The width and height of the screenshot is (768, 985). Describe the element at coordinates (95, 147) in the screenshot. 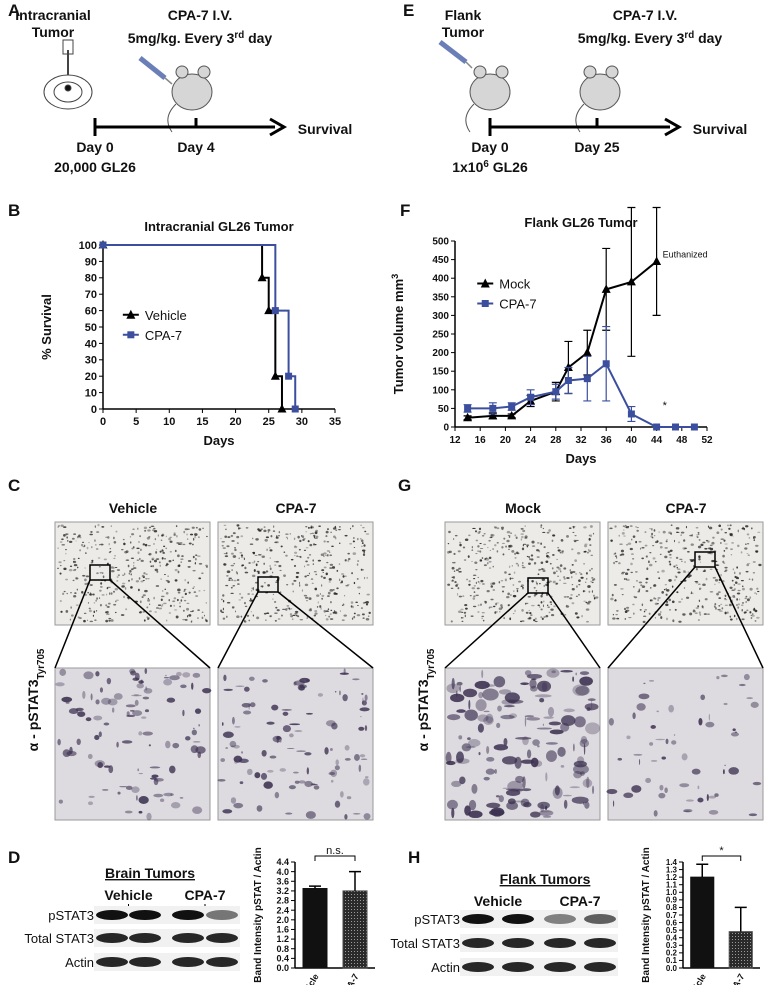

I see `timeline-label: Day 0` at that location.